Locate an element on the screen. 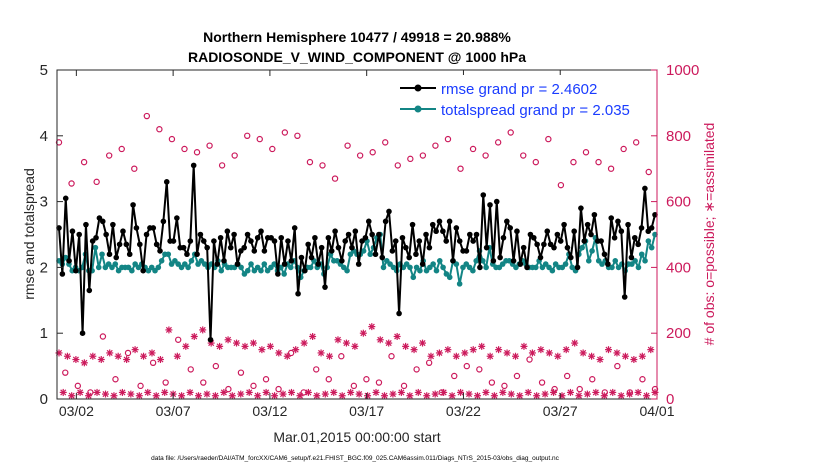 Image resolution: width=830 pixels, height=470 pixels. legend-rmse-marker is located at coordinates (418, 88).